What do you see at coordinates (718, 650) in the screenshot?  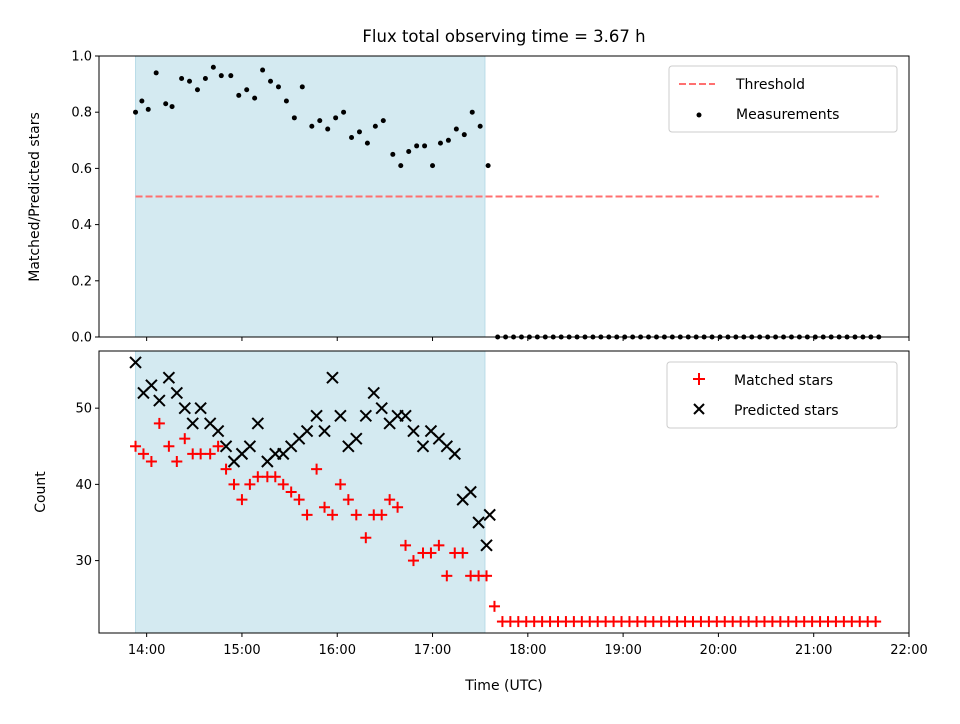 I see `x-tick-label: 20:00` at bounding box center [718, 650].